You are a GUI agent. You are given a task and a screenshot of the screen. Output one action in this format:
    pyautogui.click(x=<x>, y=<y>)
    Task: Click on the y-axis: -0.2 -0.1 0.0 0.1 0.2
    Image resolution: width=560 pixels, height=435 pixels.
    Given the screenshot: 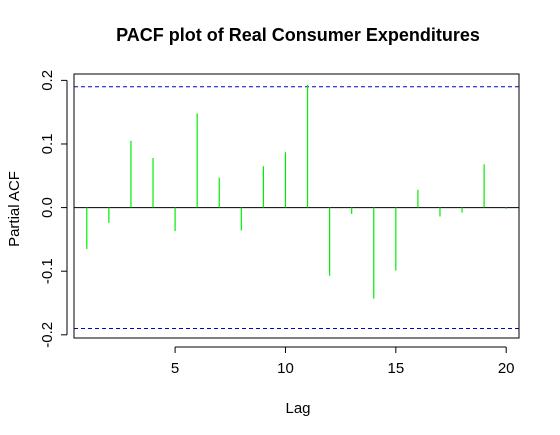 What is the action you would take?
    pyautogui.click(x=53, y=209)
    